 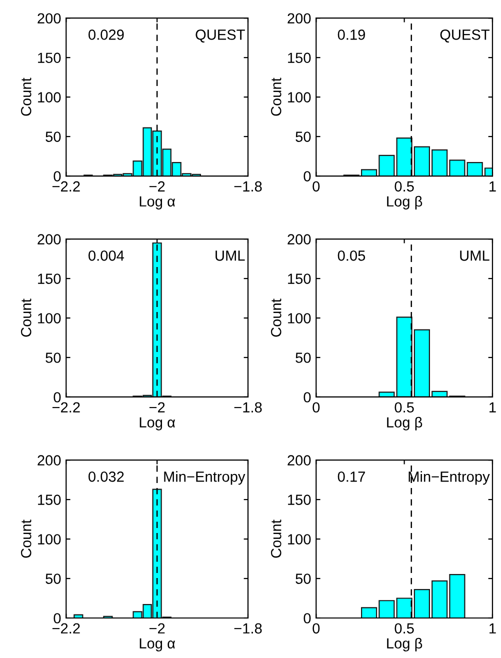 I want to click on annotation: 0.19, so click(x=351, y=35).